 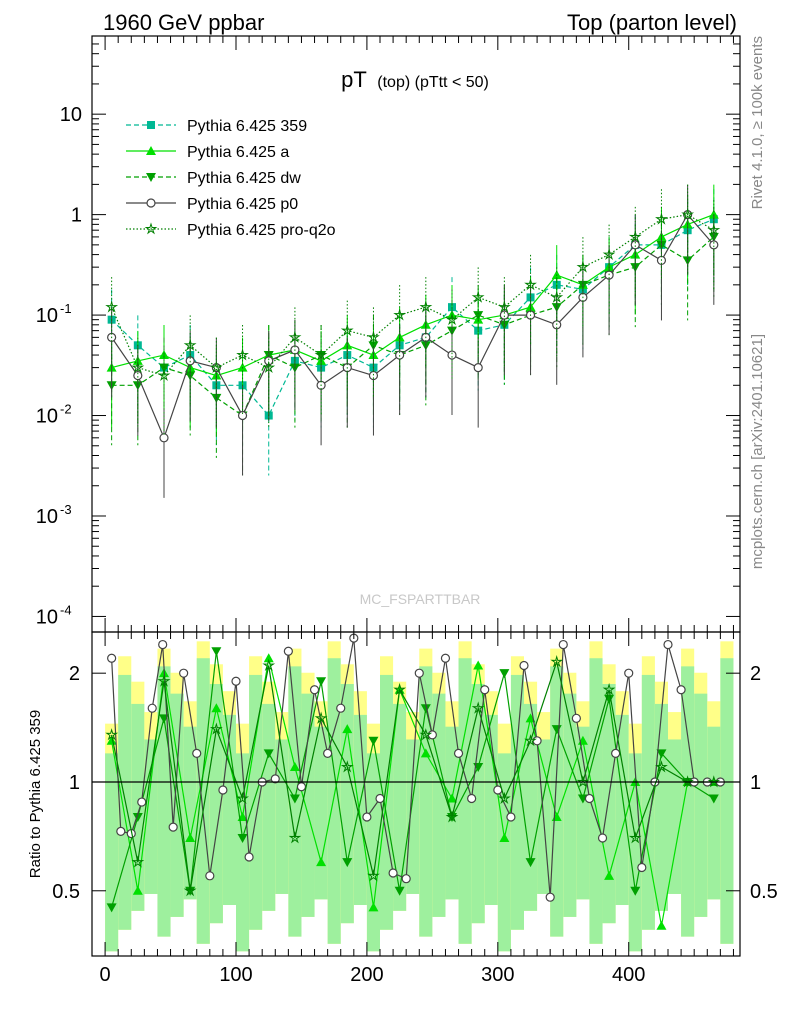 I want to click on legend-entry: Pythia 6.425 359, so click(x=216, y=126).